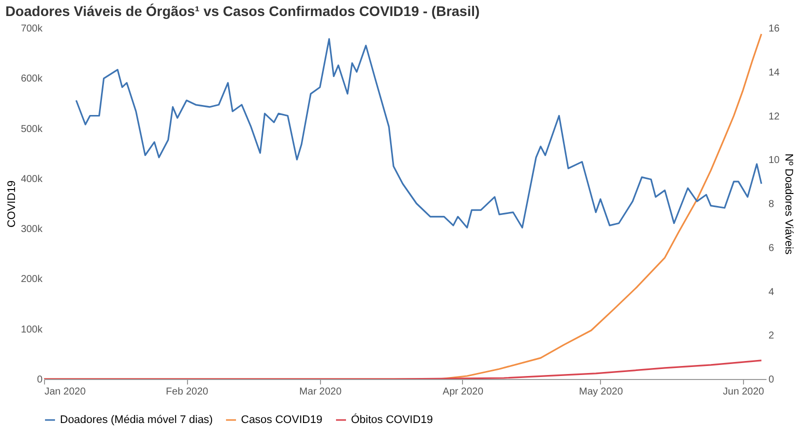 This screenshot has height=436, width=811. What do you see at coordinates (774, 29) in the screenshot?
I see `y2-tick-label: 16` at bounding box center [774, 29].